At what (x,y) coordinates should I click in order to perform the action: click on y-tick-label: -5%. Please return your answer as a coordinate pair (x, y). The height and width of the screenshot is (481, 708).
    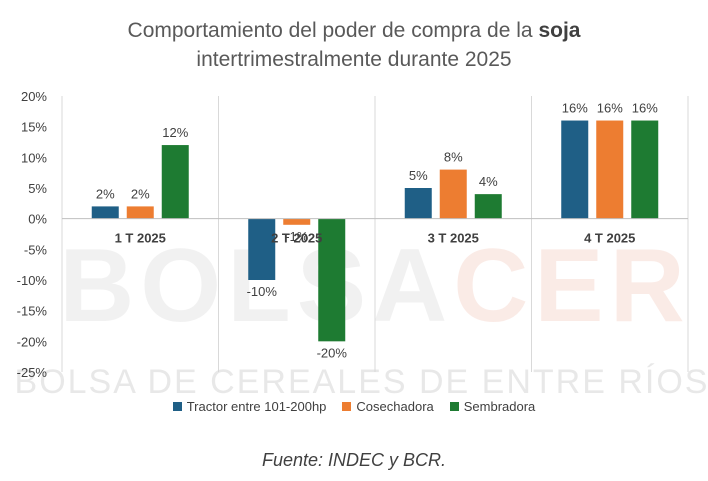
    Looking at the image, I should click on (36, 249).